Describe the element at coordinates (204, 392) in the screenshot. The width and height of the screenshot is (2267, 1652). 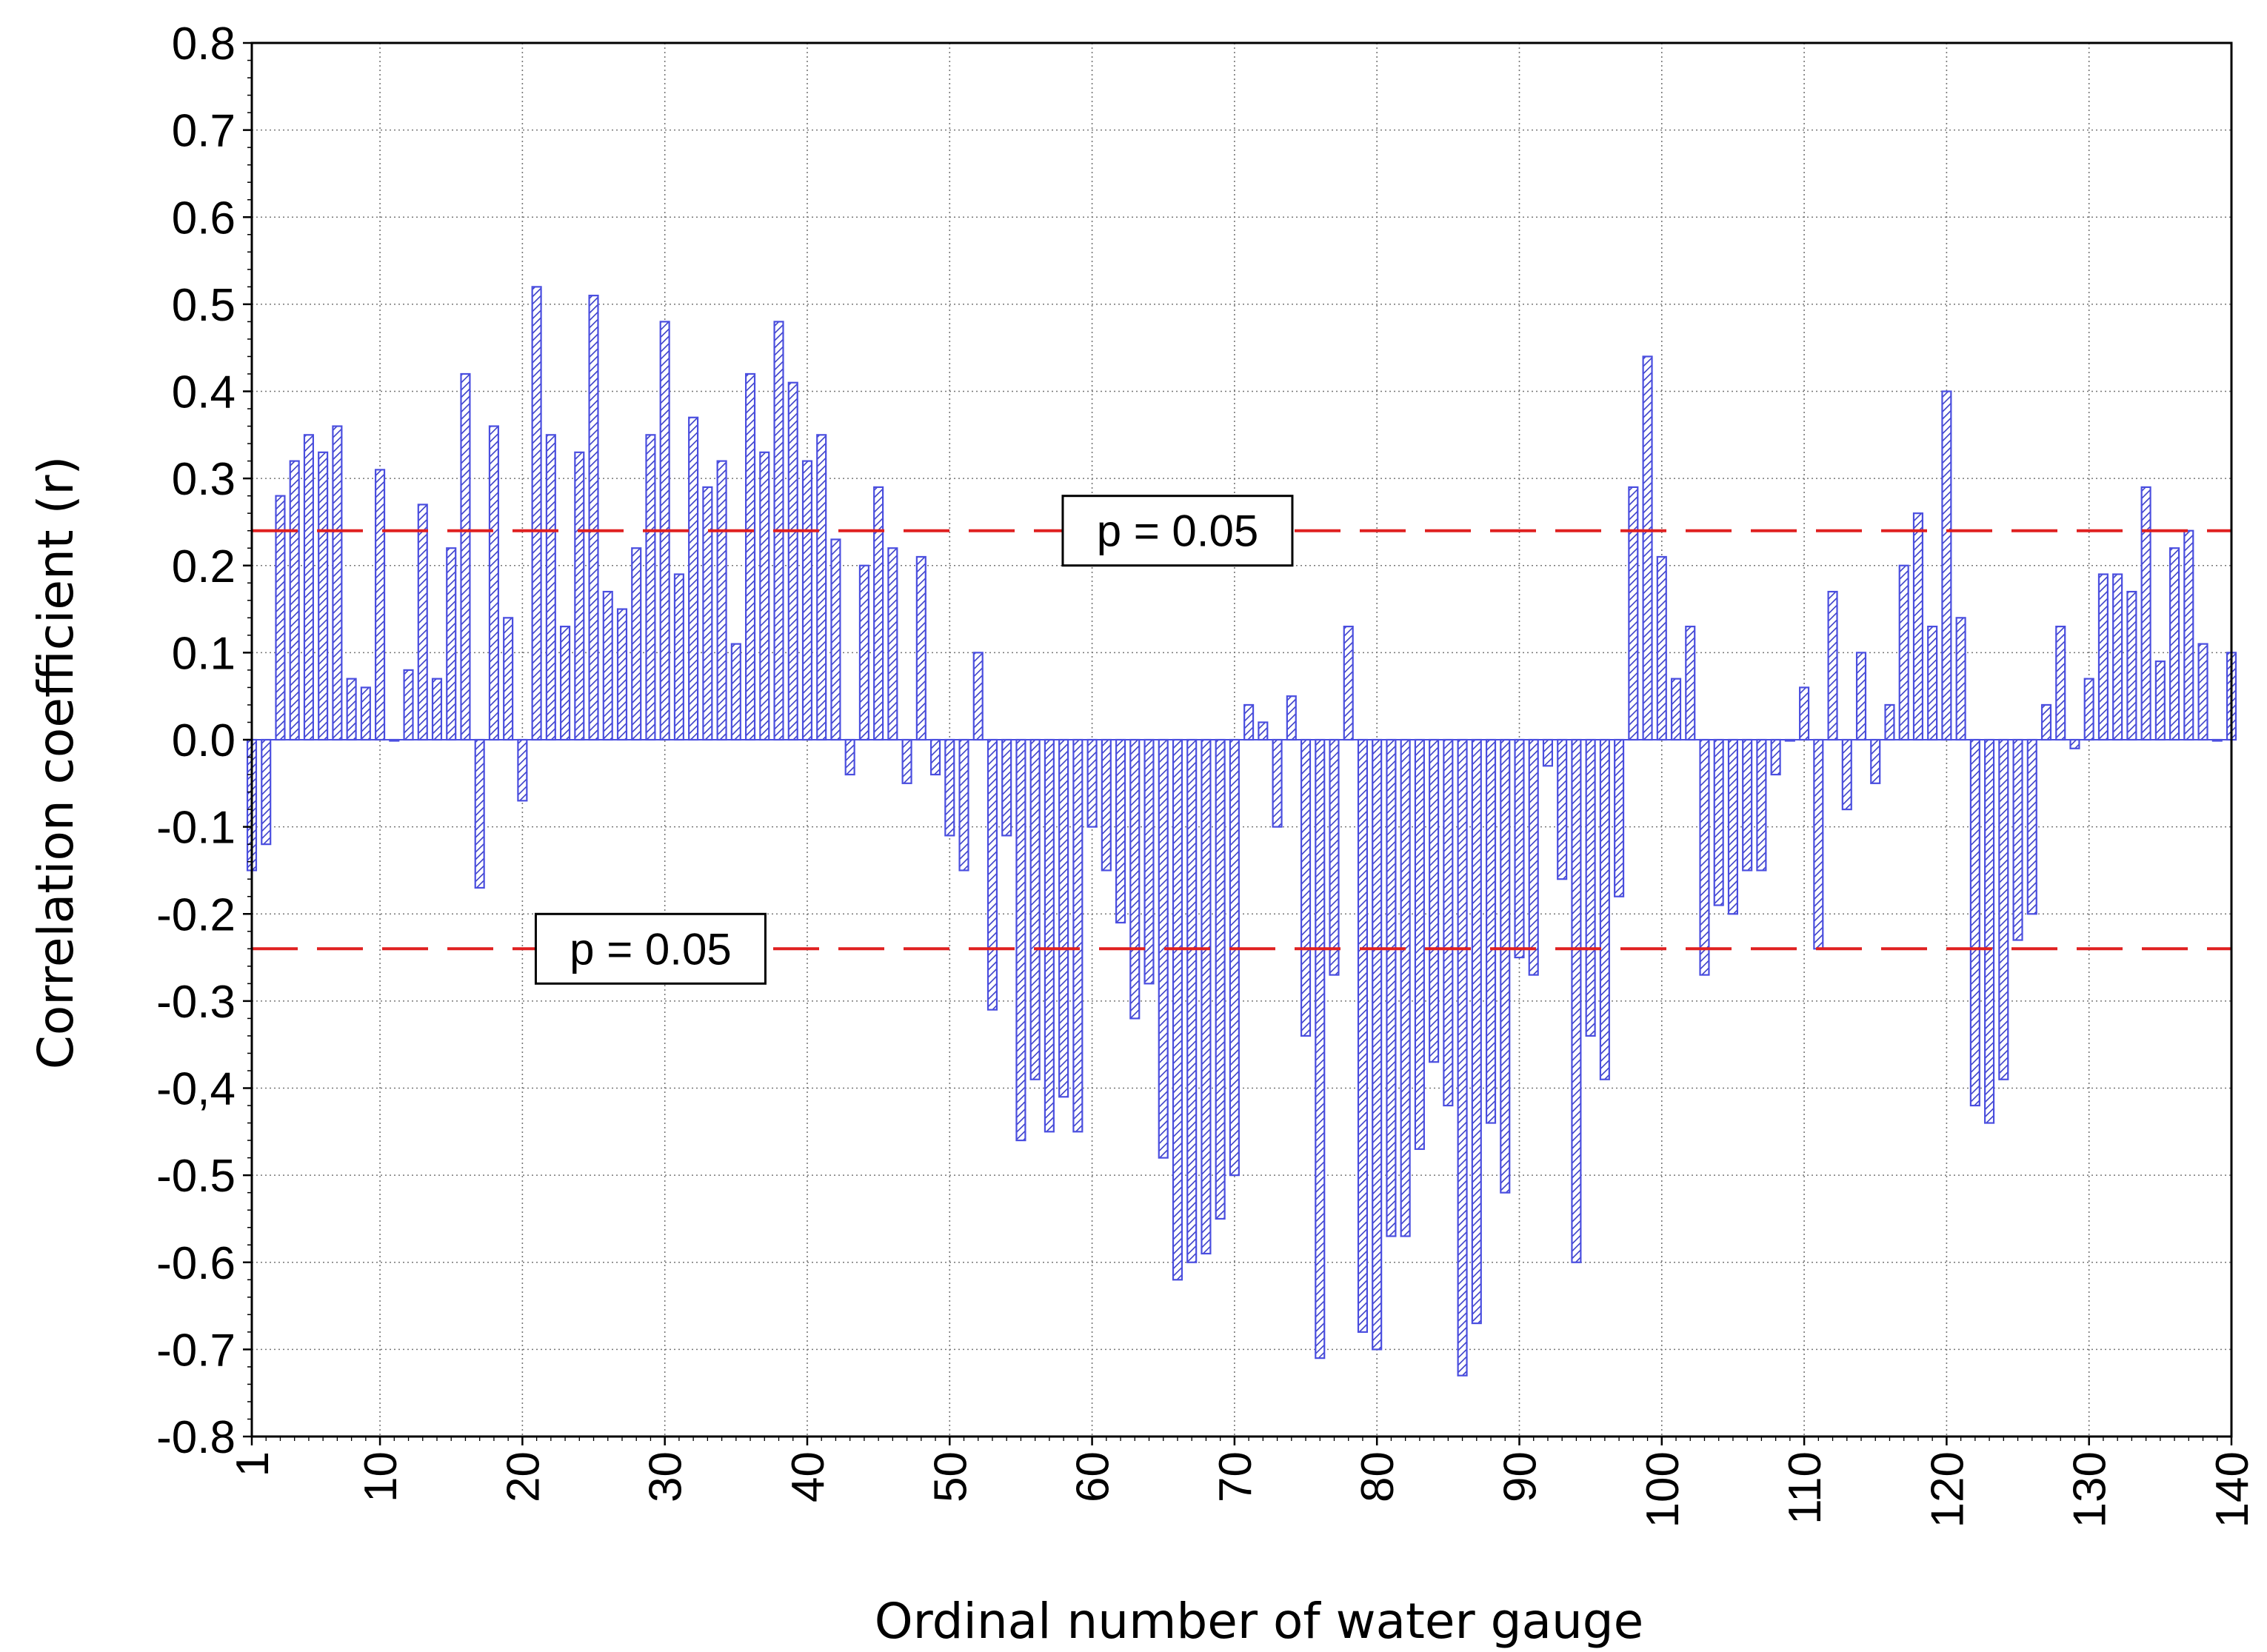
I see `y-tick-label: 0.4` at that location.